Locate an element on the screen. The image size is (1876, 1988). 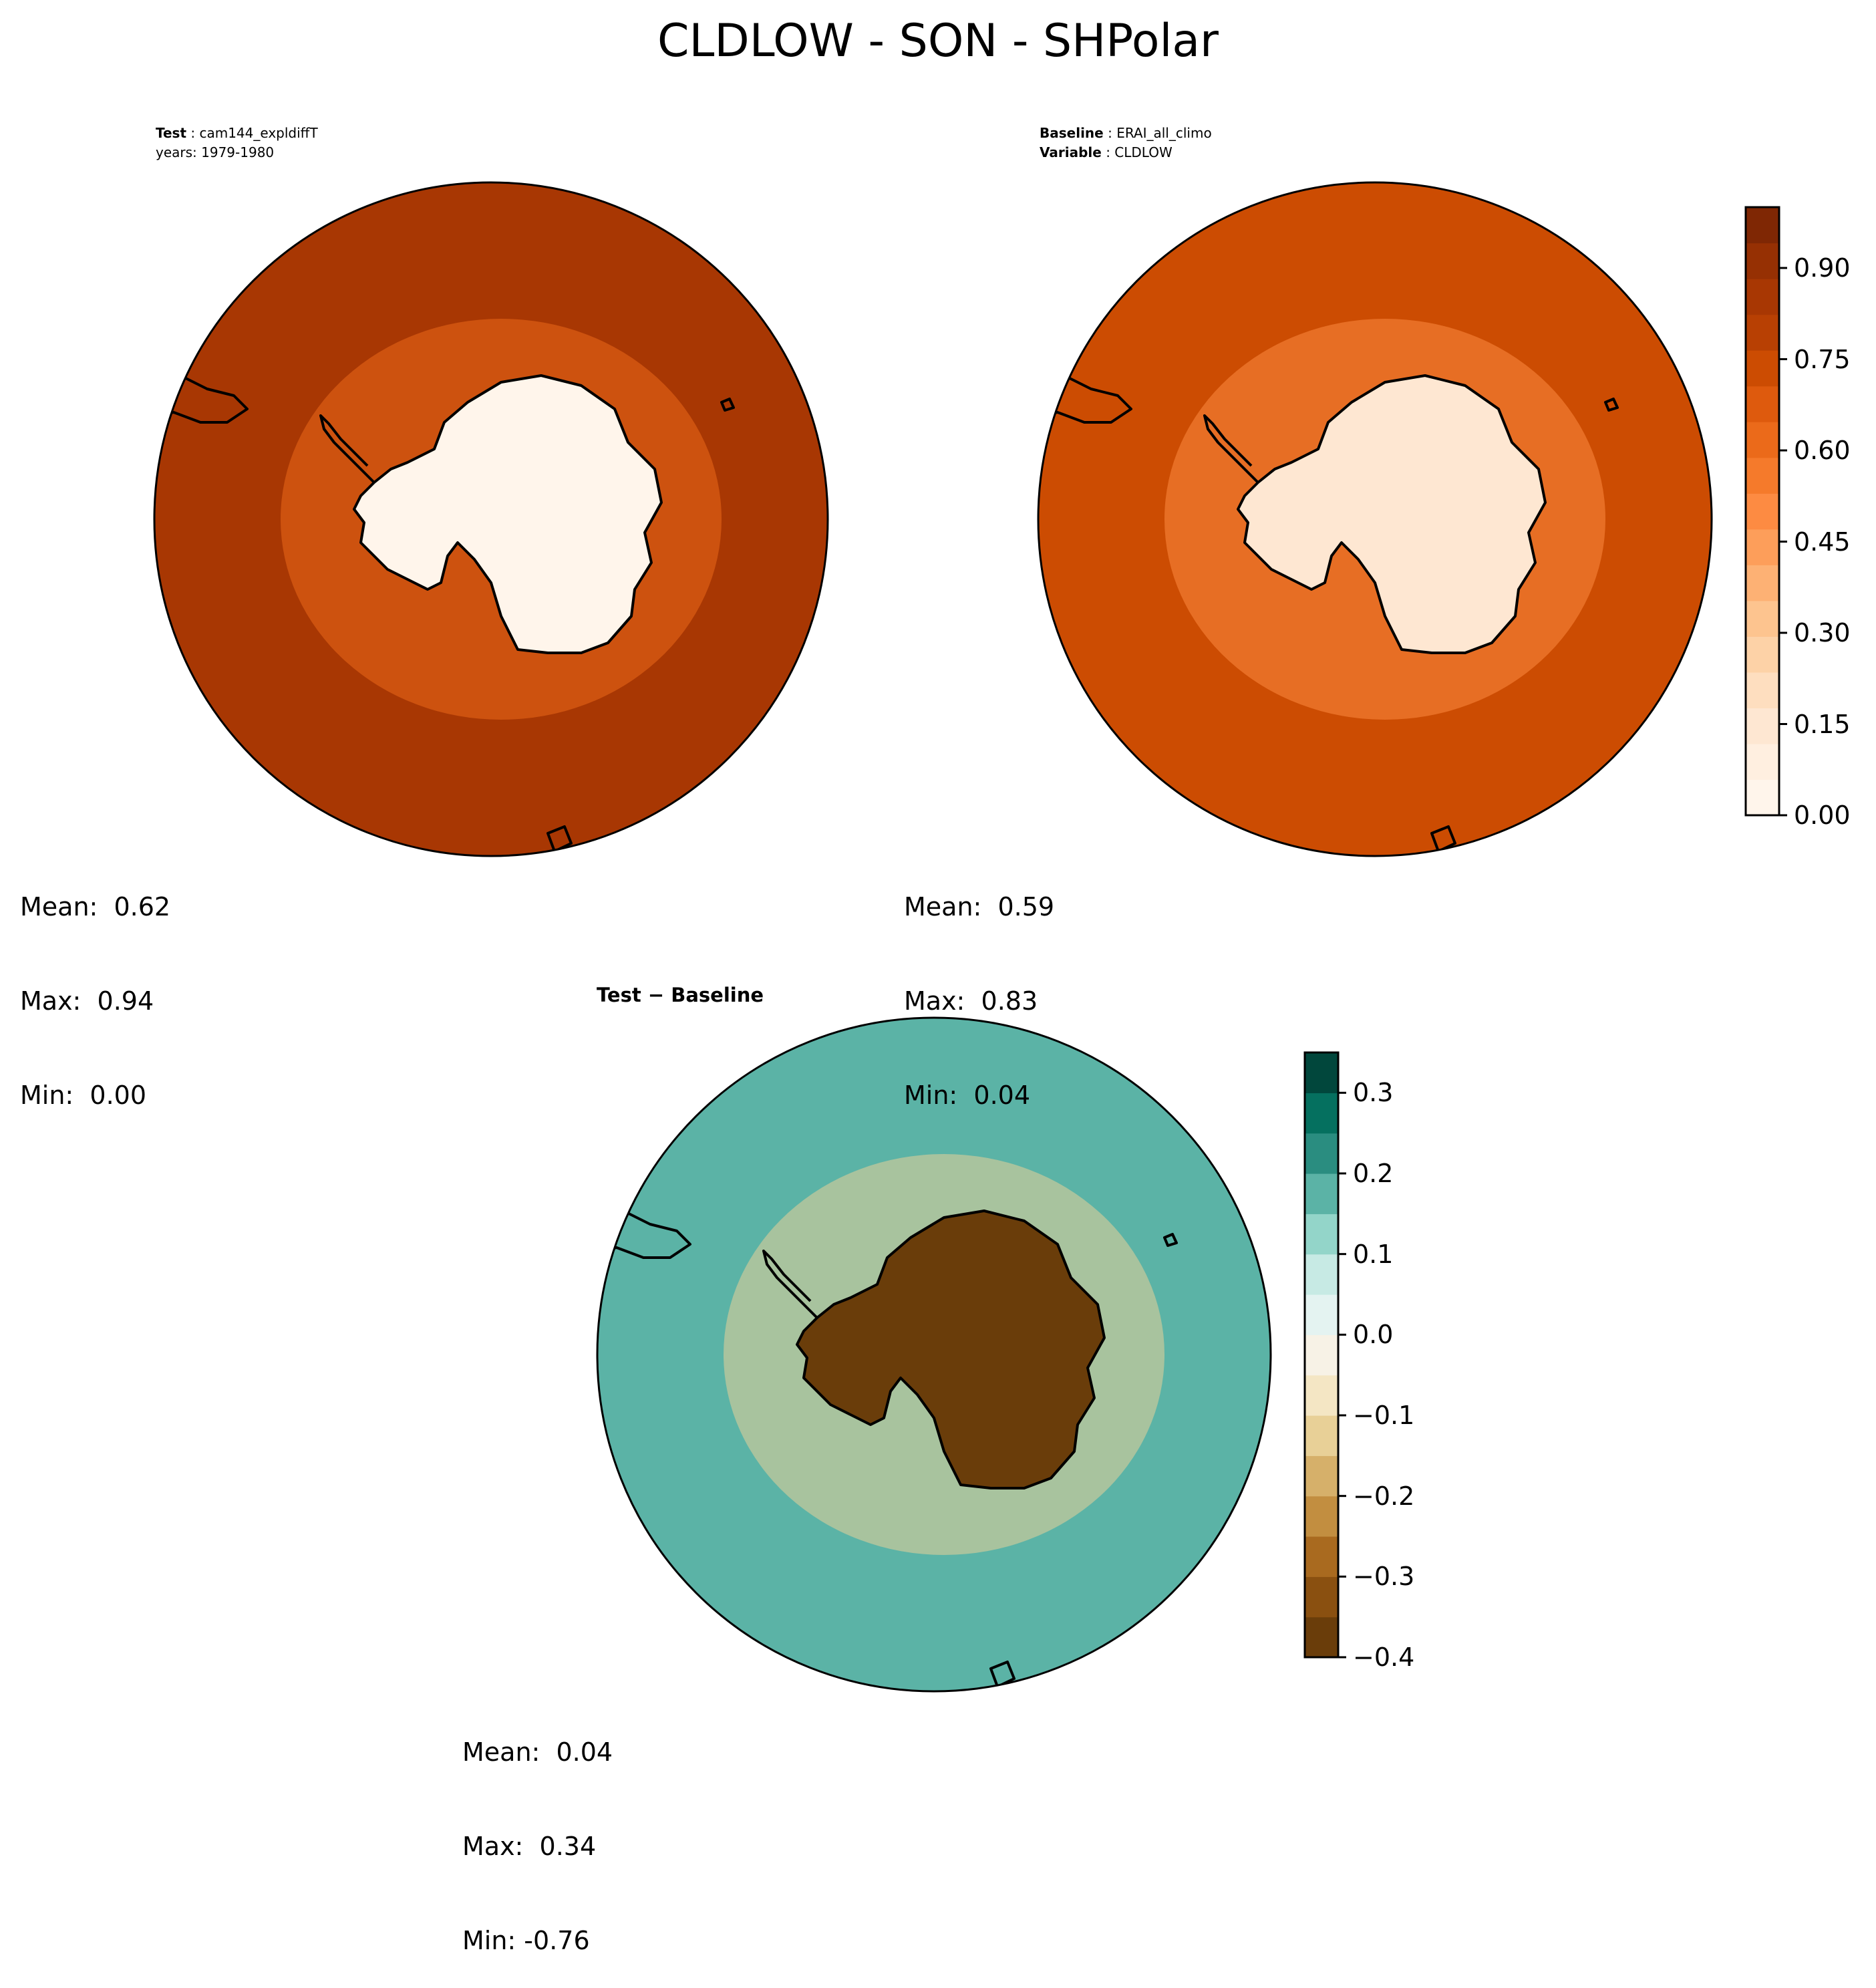
baseline-polar-map is located at coordinates (1375, 519).